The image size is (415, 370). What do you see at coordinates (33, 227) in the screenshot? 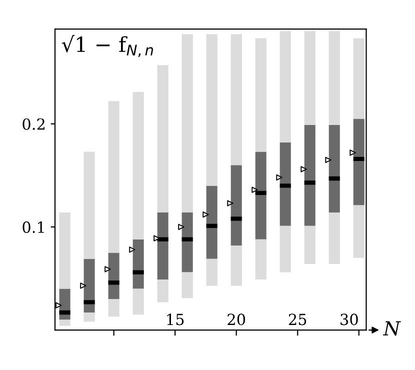
I see `y-tick-label: 0.1` at bounding box center [33, 227].